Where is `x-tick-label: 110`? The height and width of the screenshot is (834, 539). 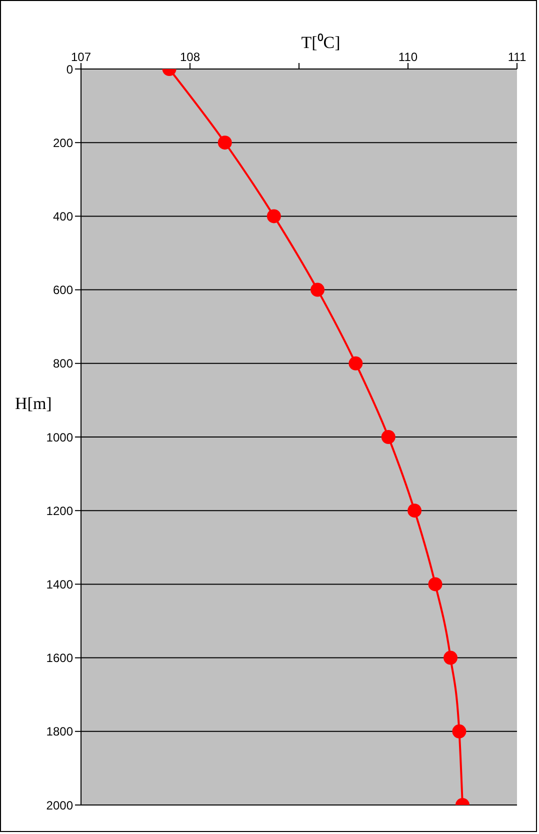
x-tick-label: 110 is located at coordinates (408, 57).